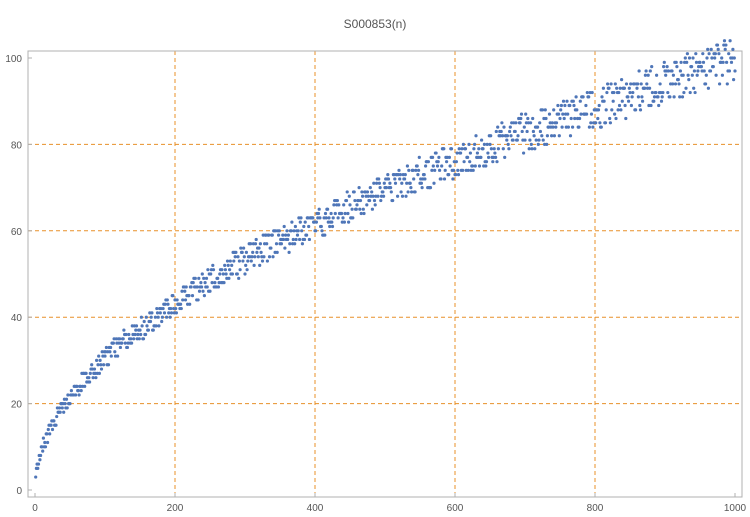  Describe the element at coordinates (19, 491) in the screenshot. I see `y-tick-label-0: 0` at that location.